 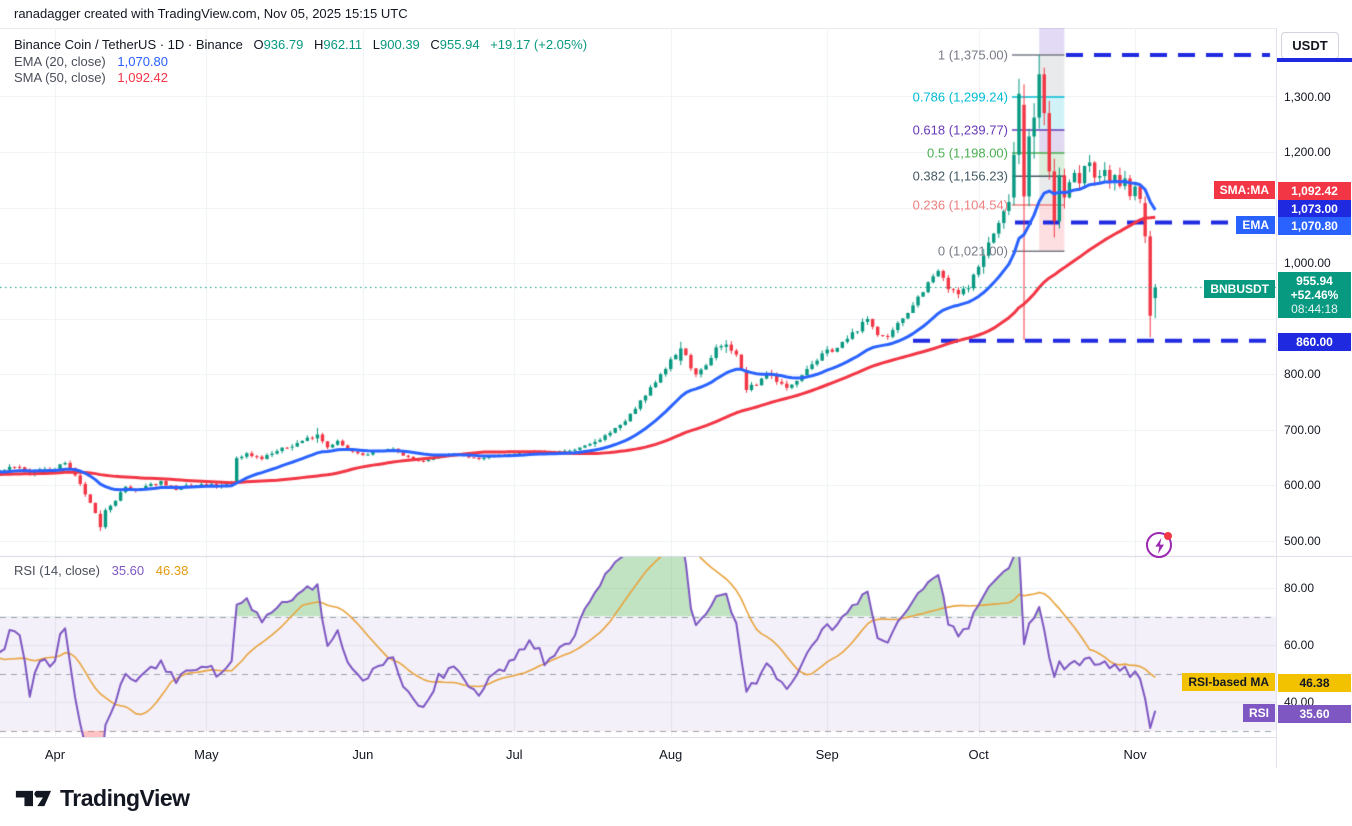 I want to click on rsi-label: RSI (14, close), so click(x=57, y=570).